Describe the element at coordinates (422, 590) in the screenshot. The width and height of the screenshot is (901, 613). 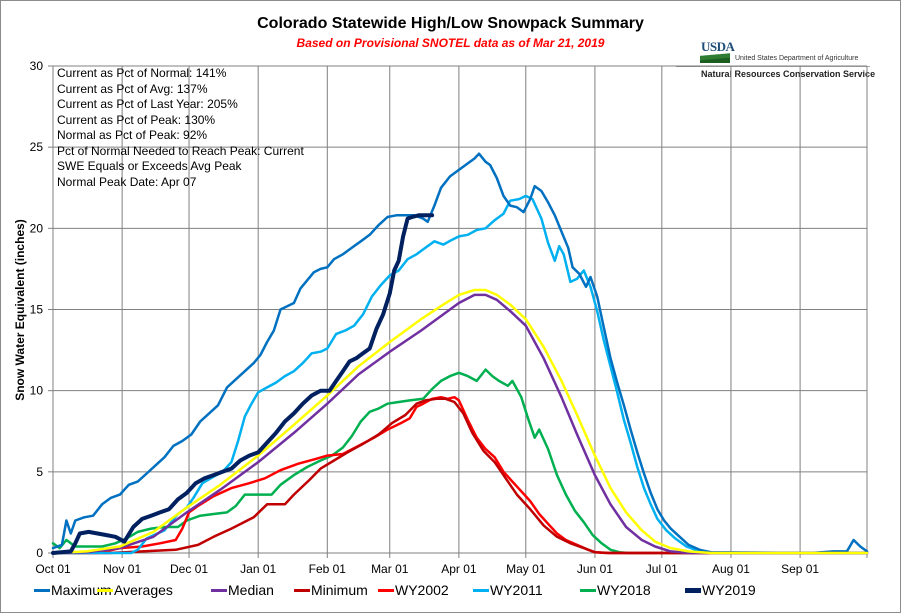
I see `legend-label: WY2002` at that location.